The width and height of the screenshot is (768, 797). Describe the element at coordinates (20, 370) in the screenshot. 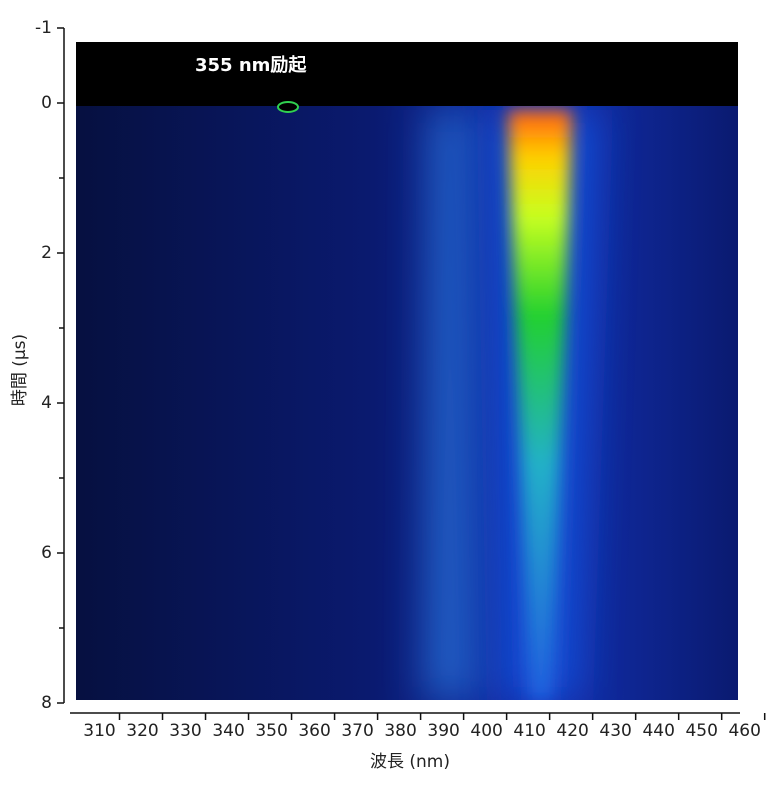

I see `y-axis-label: 時間 (μs)` at that location.